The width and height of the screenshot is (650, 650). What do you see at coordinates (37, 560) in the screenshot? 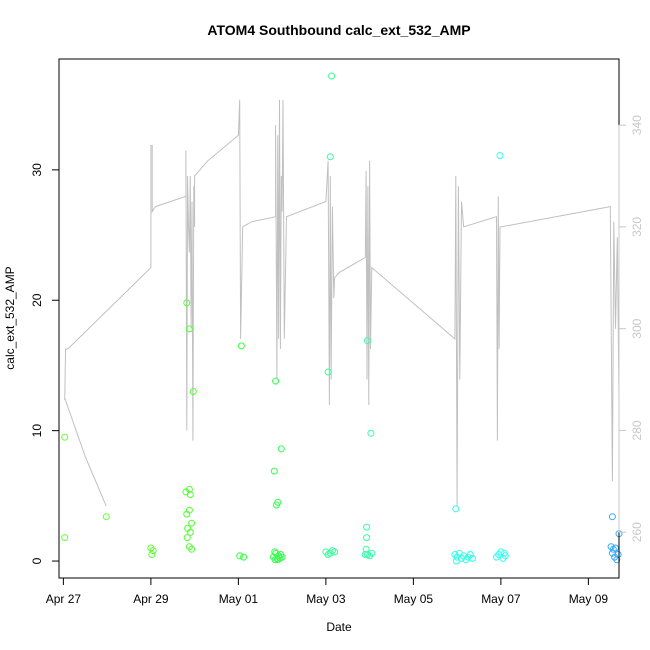
I see `y-tick-label: 0` at bounding box center [37, 560].